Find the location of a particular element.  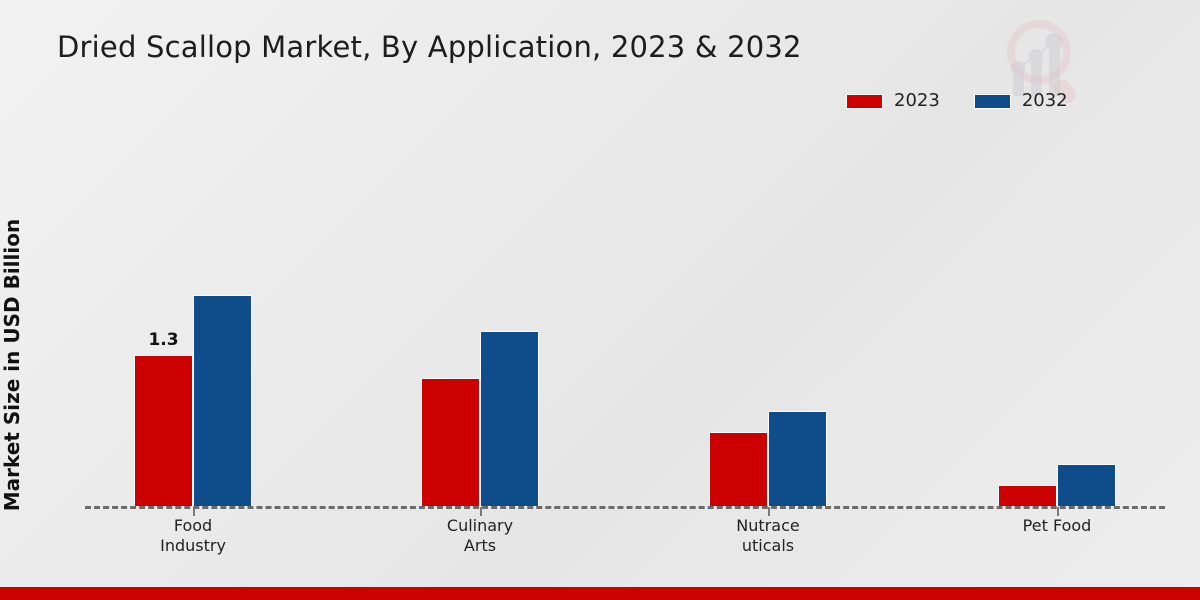

legend-swatch-2023 is located at coordinates (864, 101).